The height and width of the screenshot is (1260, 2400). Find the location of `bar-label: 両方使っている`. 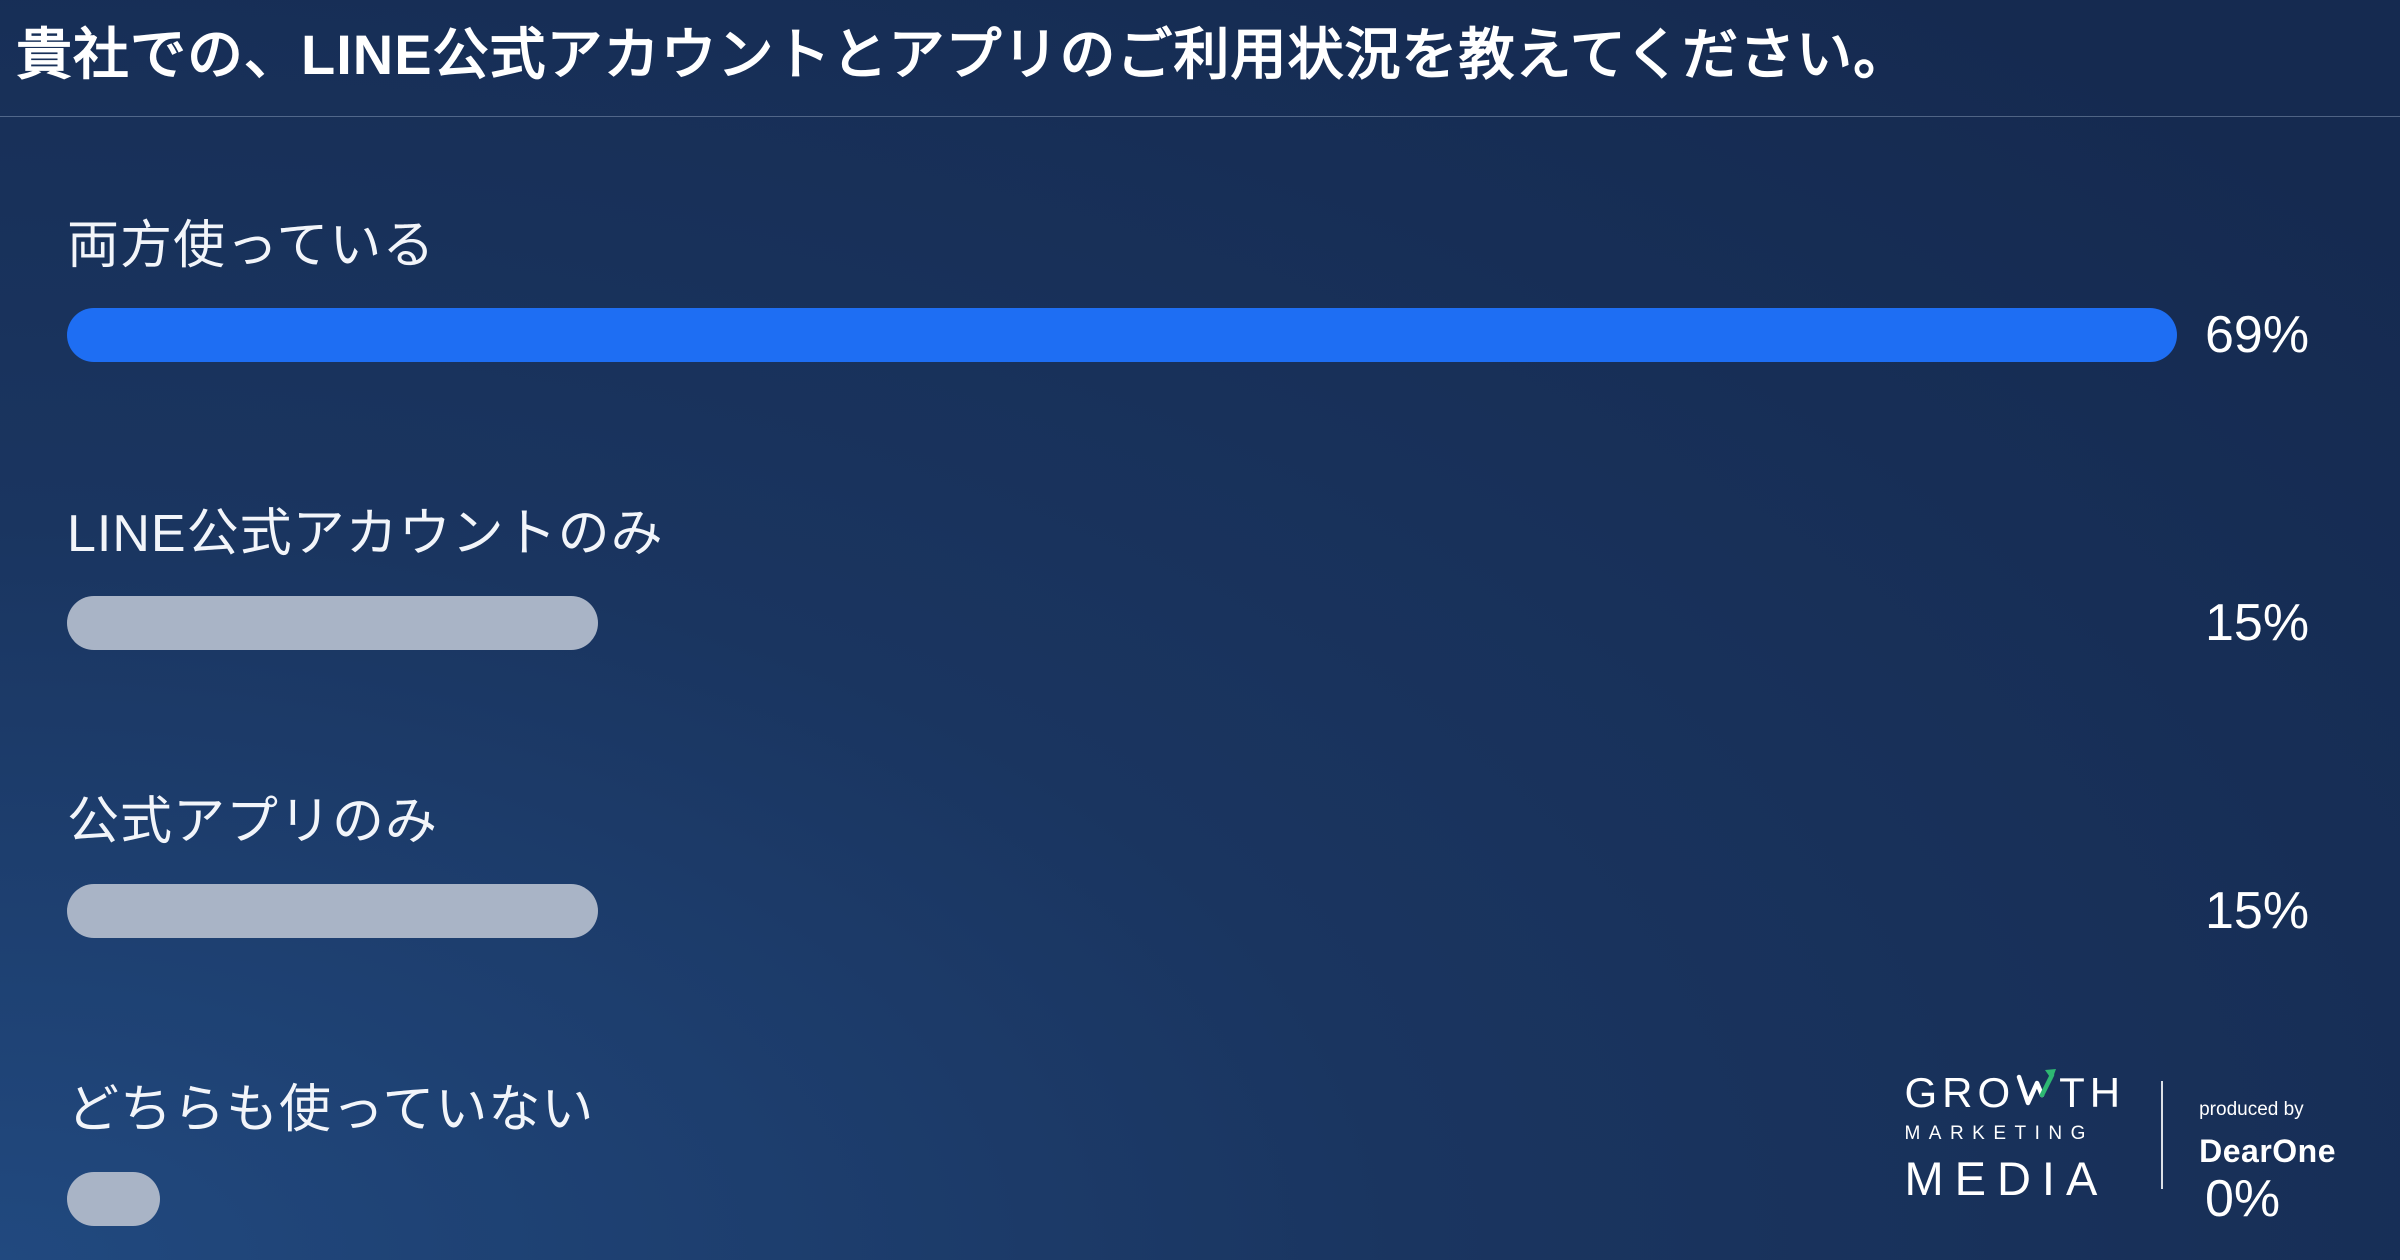

bar-label: 両方使っている is located at coordinates (251, 246).